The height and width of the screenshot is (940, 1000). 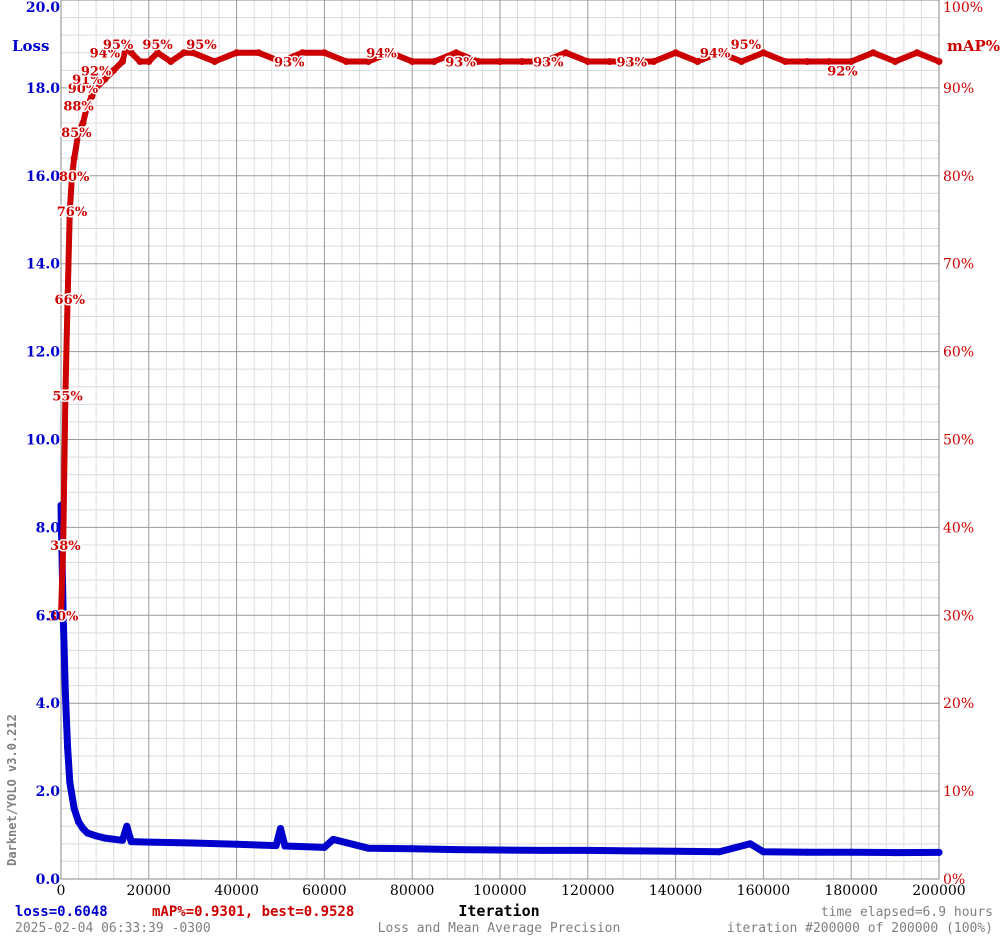 I want to click on footer-map: mAP%=0.9301, best=0.9528, so click(x=253, y=912).